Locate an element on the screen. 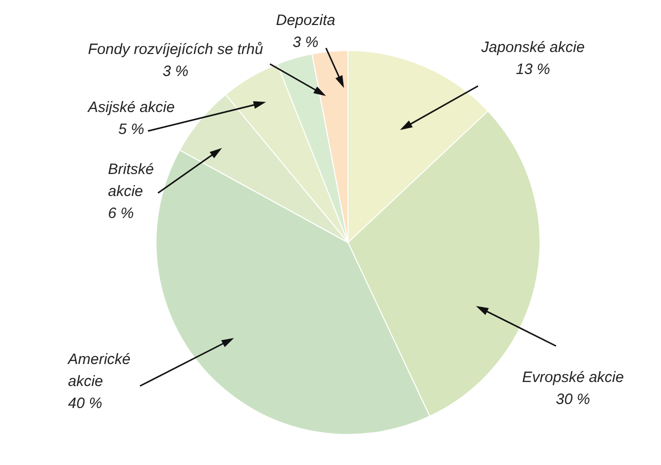 The height and width of the screenshot is (465, 661). data-label: 30 % is located at coordinates (573, 399).